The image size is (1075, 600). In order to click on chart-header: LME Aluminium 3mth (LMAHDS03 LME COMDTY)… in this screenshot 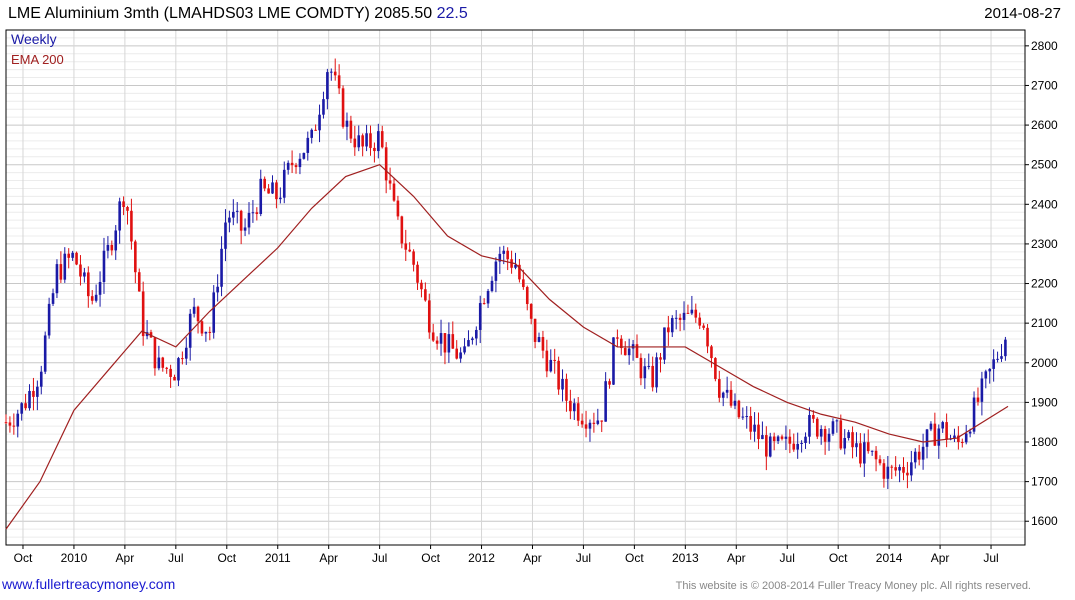, I will do `click(537, 15)`.